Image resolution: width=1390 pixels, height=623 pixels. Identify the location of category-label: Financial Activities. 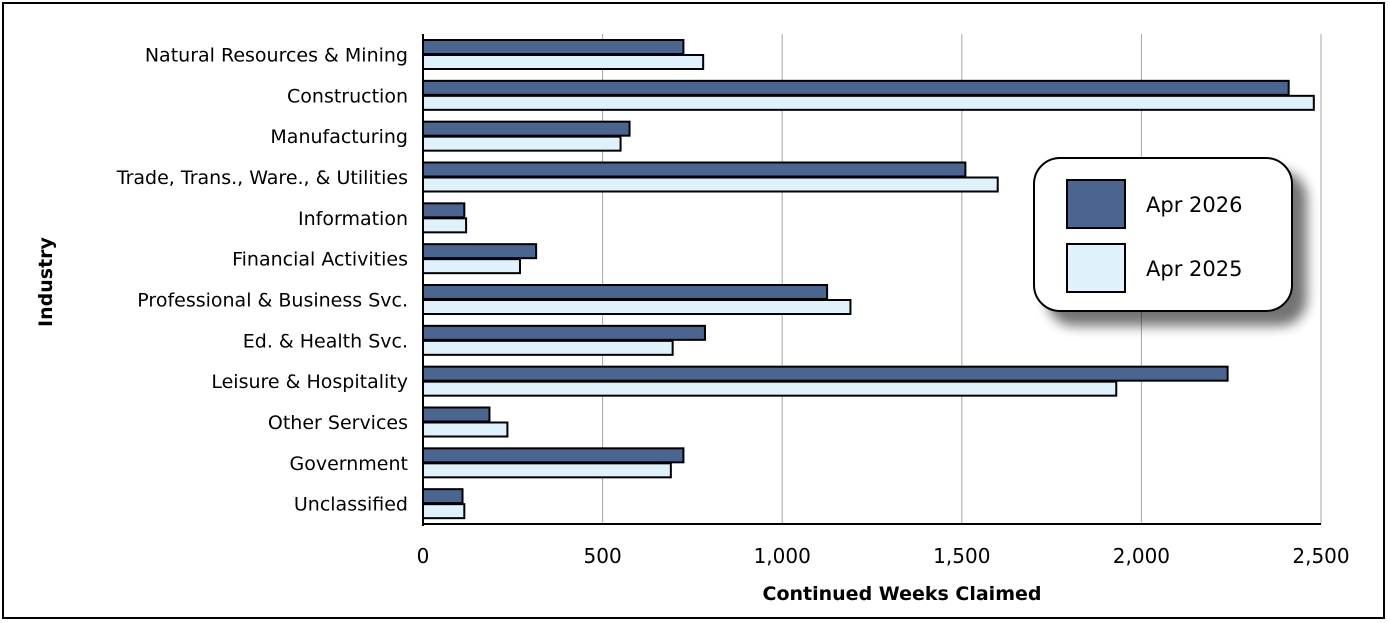
(320, 260).